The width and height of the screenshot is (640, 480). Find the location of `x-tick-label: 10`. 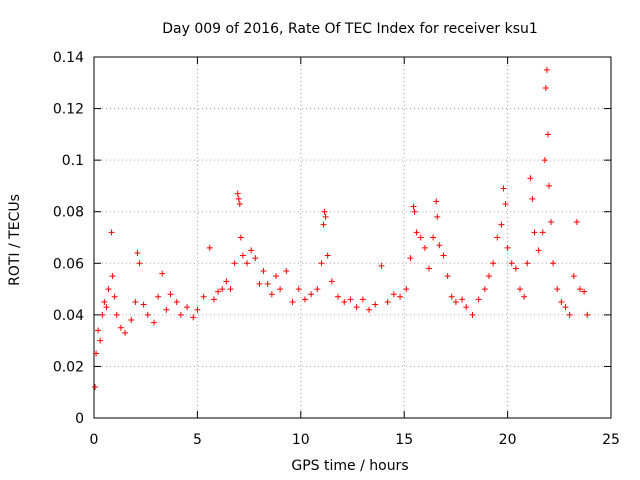

x-tick-label: 10 is located at coordinates (301, 440).